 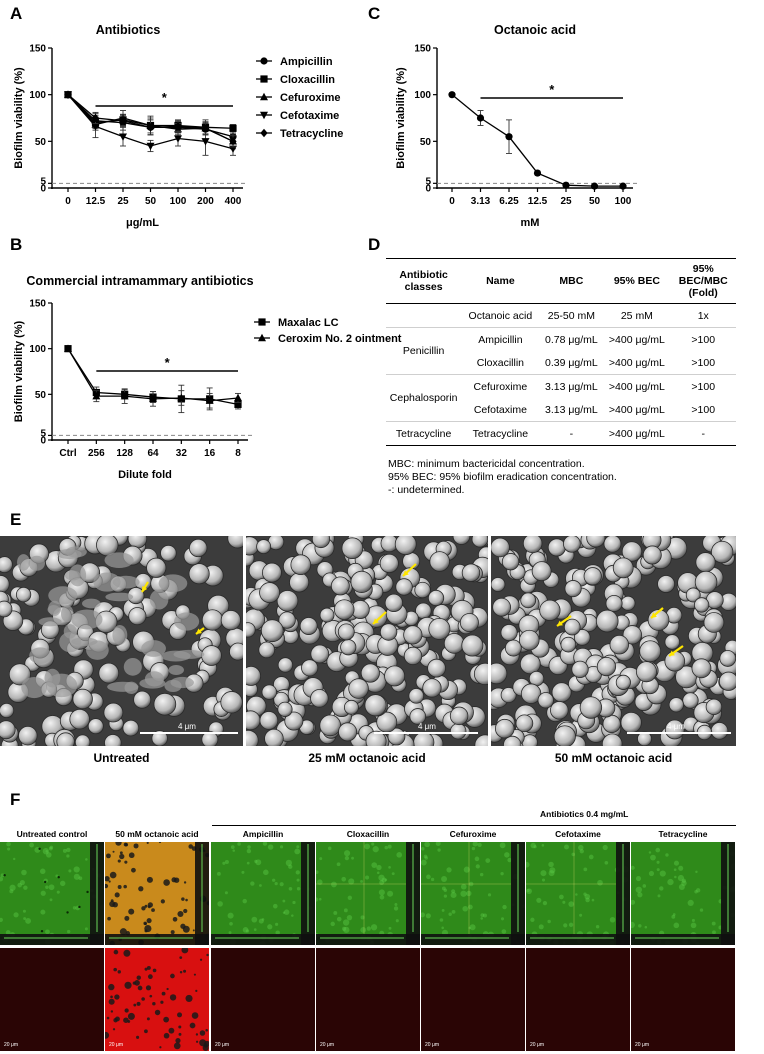 What do you see at coordinates (636, 362) in the screenshot?
I see `cell-bec: >400 μg/mL` at bounding box center [636, 362].